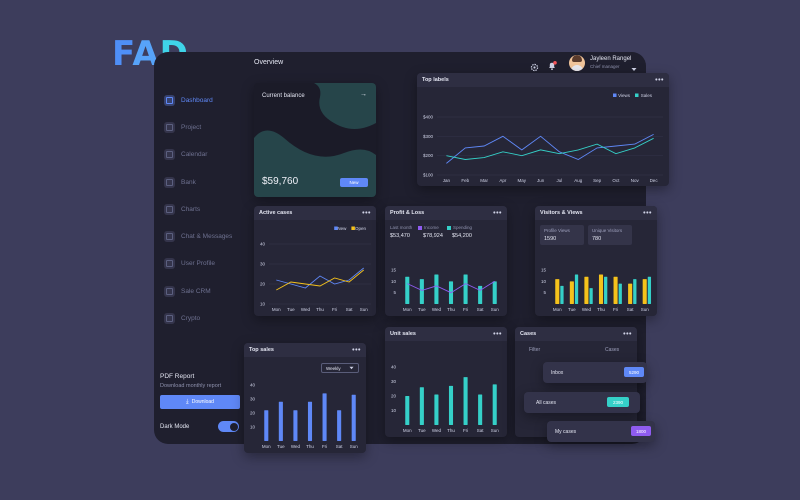 This screenshot has width=800, height=500. What do you see at coordinates (550, 148) in the screenshot?
I see `series-line` at bounding box center [550, 148].